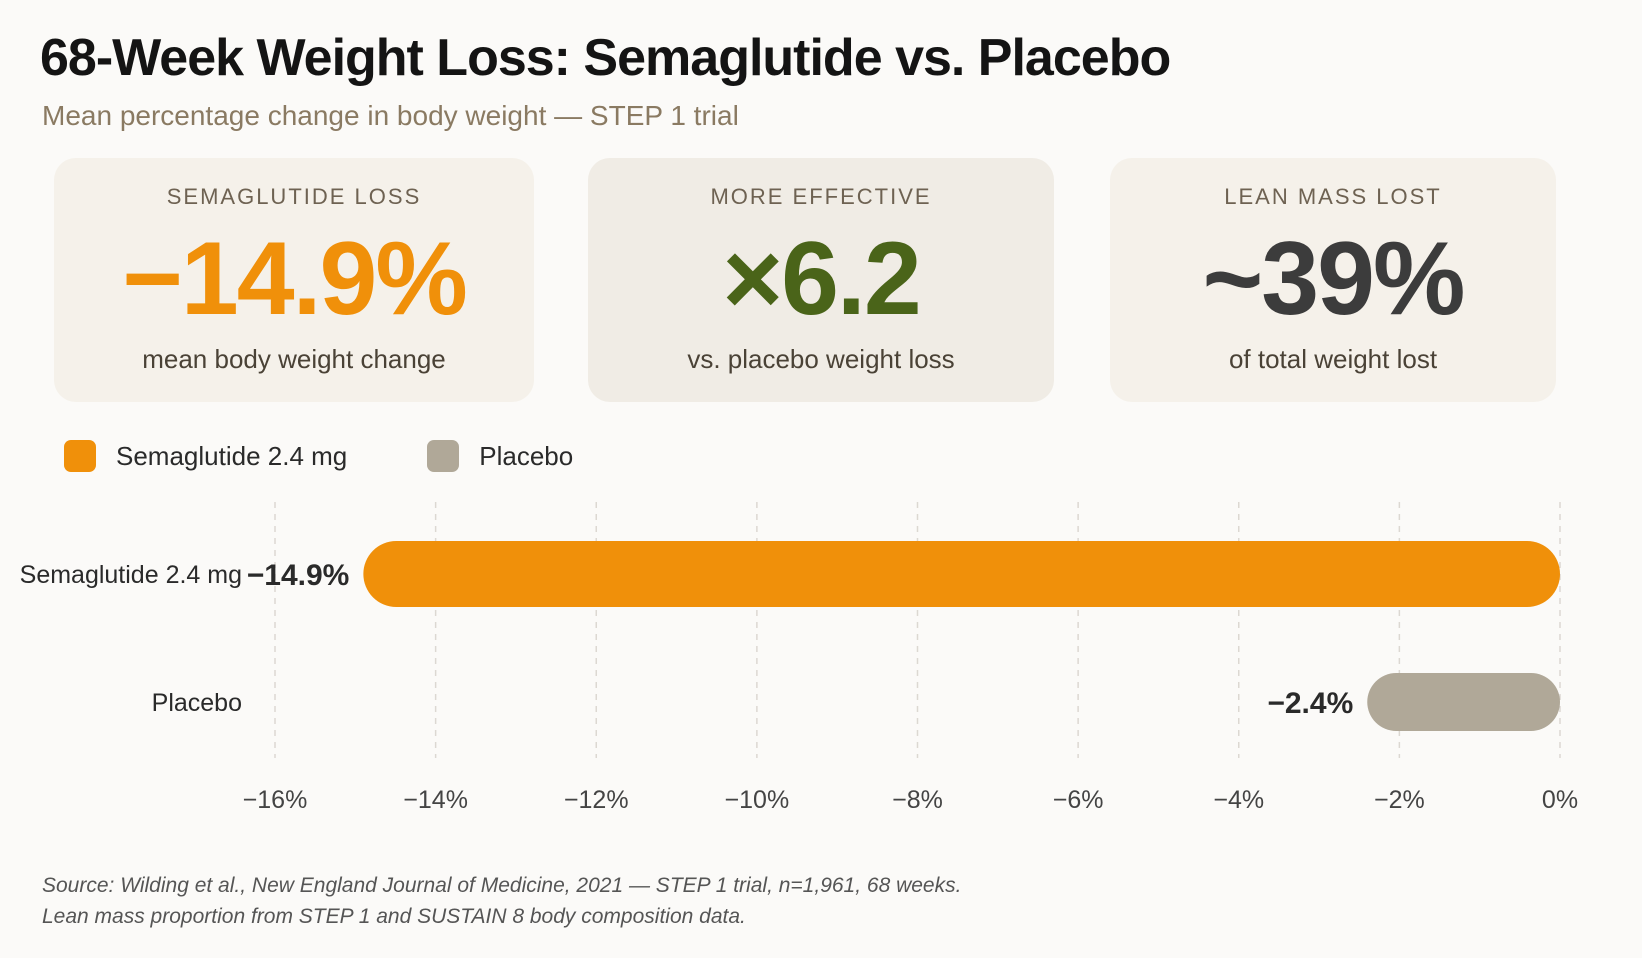 The image size is (1642, 958). Describe the element at coordinates (596, 800) in the screenshot. I see `x-tick-label: −12%` at that location.